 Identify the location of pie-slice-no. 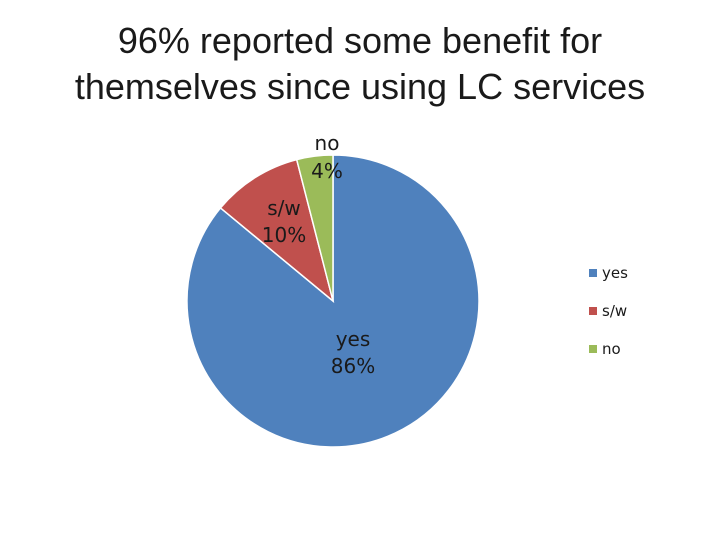
(314, 228).